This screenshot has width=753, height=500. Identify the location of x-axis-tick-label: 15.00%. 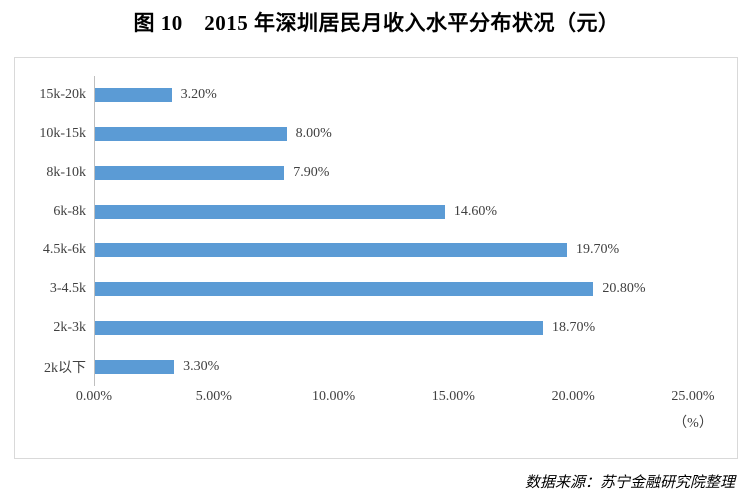
(453, 396).